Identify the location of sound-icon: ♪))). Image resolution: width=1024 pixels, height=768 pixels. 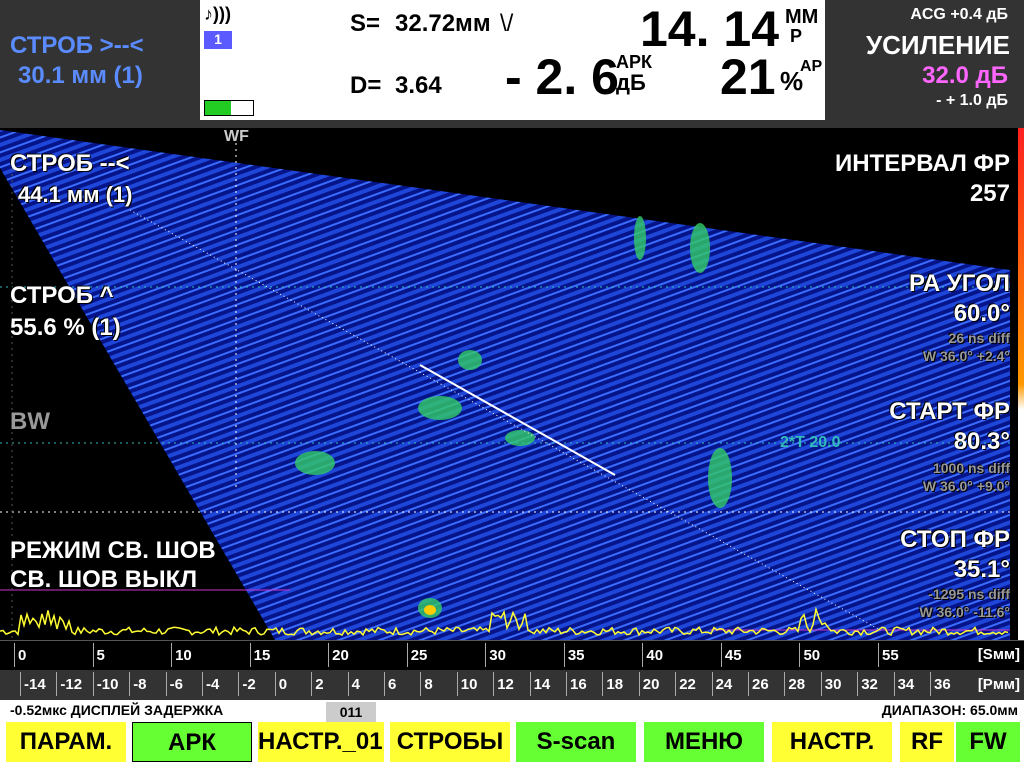
(217, 14).